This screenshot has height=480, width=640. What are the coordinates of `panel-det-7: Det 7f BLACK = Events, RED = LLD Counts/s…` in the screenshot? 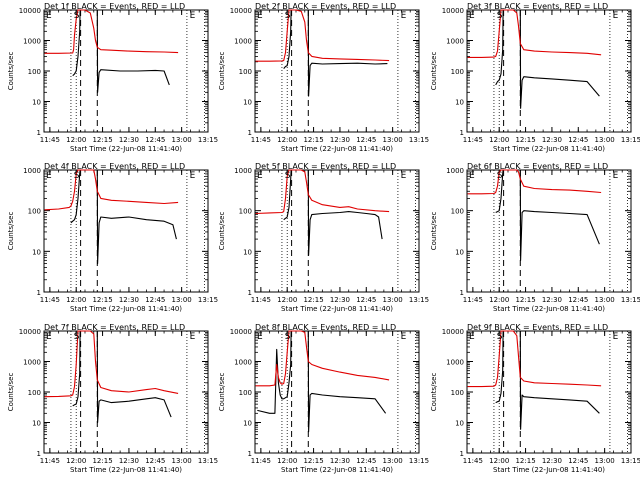 It's located at (112, 398).